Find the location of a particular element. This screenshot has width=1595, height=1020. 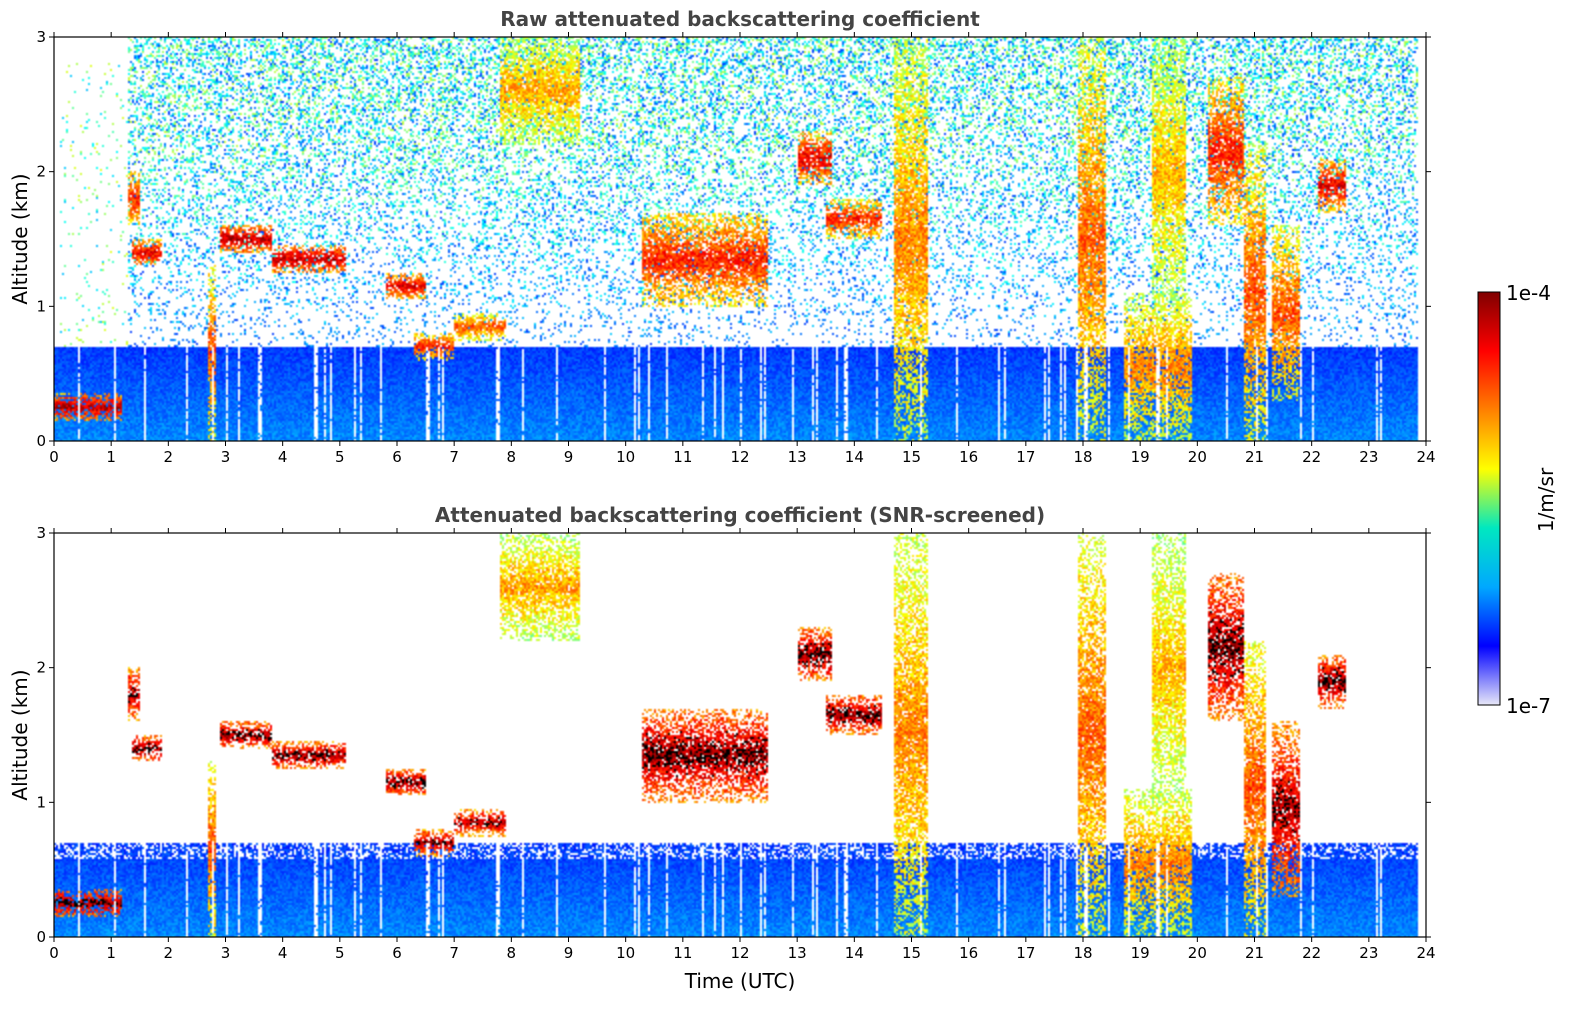

panel-raw-ylabel: Altitude (km) is located at coordinates (20, 238).